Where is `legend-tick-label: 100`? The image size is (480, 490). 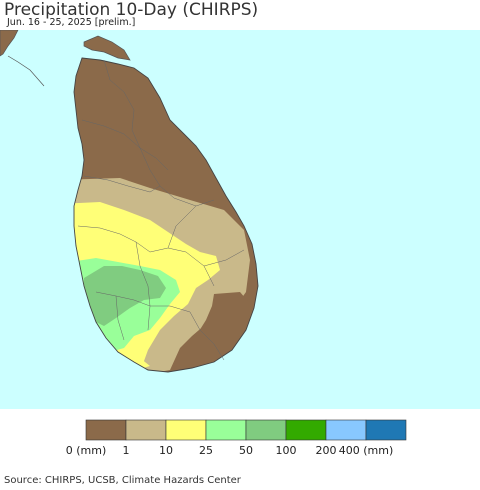
legend-tick-label: 100 is located at coordinates (286, 450).